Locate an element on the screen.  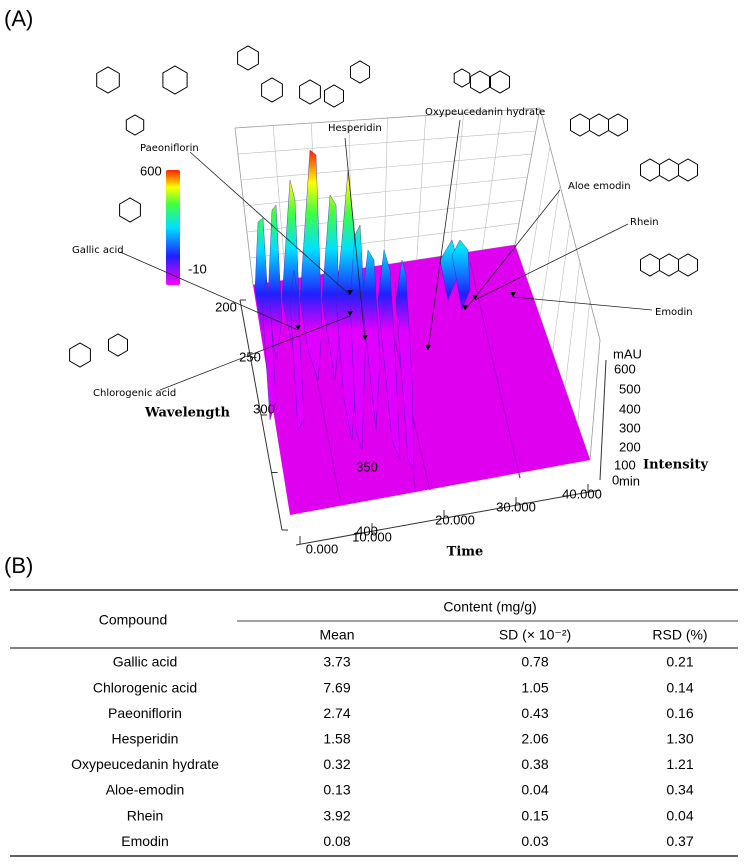
wavelength-axis-label: Wavelength is located at coordinates (187, 413).